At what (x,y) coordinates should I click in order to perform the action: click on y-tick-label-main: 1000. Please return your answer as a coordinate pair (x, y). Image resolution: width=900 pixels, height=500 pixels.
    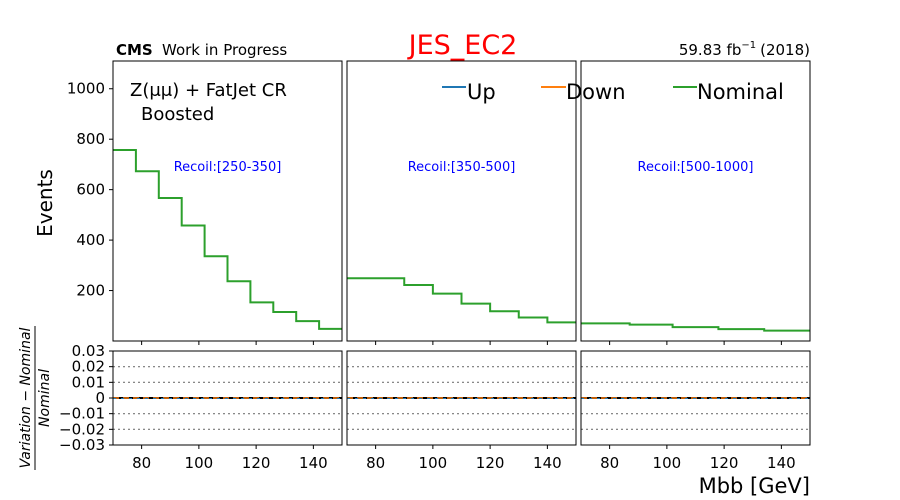
    Looking at the image, I should click on (86, 89).